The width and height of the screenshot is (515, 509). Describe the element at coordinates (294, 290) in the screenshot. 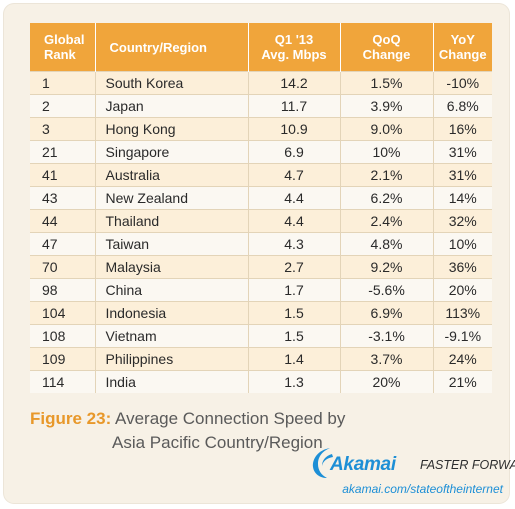

I see `cell-avg-mbps: 1.7` at that location.